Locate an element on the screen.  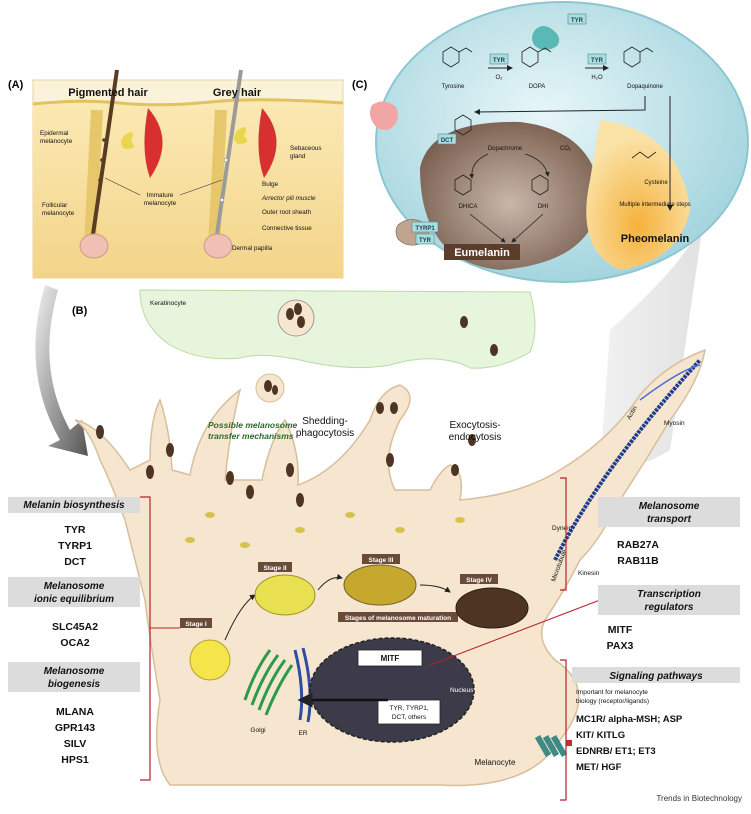
melanocyte-label: Melanocyte is located at coordinates (495, 762).